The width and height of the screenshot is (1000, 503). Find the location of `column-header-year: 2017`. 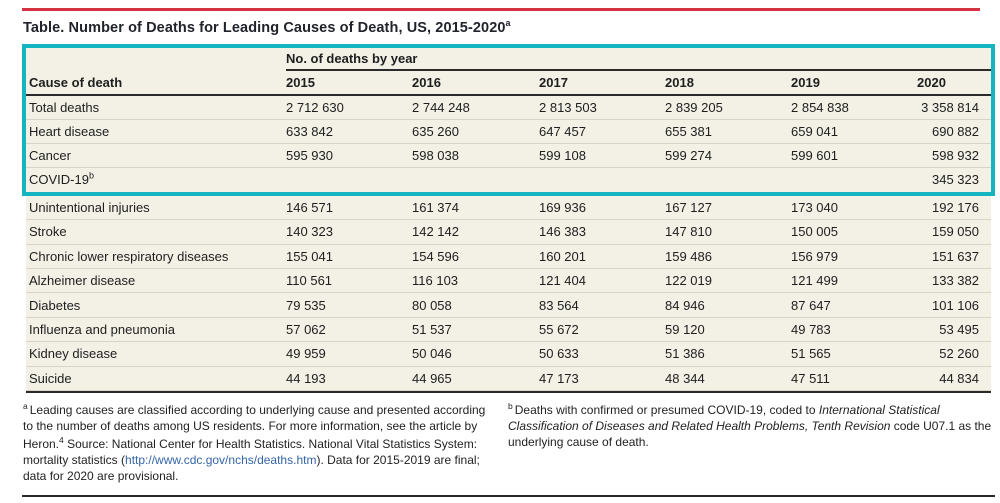

column-header-year: 2017 is located at coordinates (553, 82).